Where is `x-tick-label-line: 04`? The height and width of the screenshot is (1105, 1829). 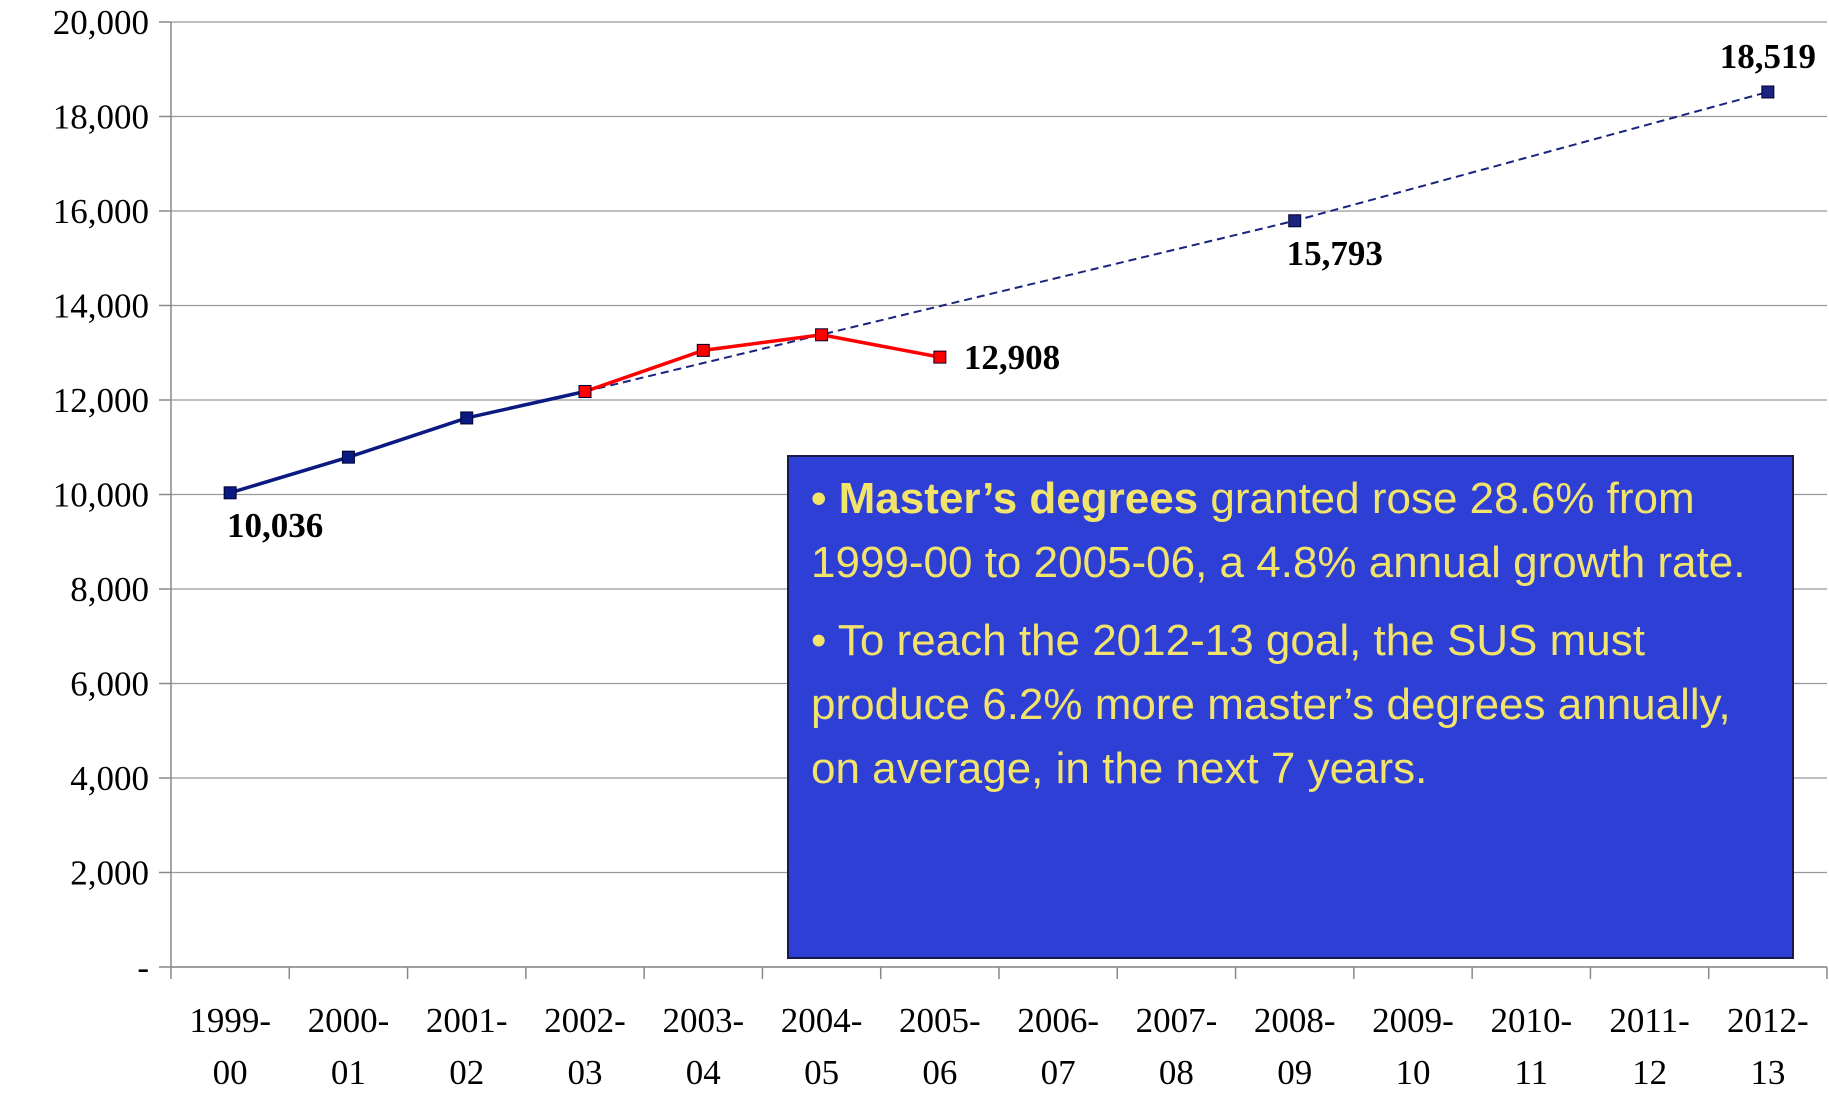
x-tick-label-line: 04 is located at coordinates (703, 1072).